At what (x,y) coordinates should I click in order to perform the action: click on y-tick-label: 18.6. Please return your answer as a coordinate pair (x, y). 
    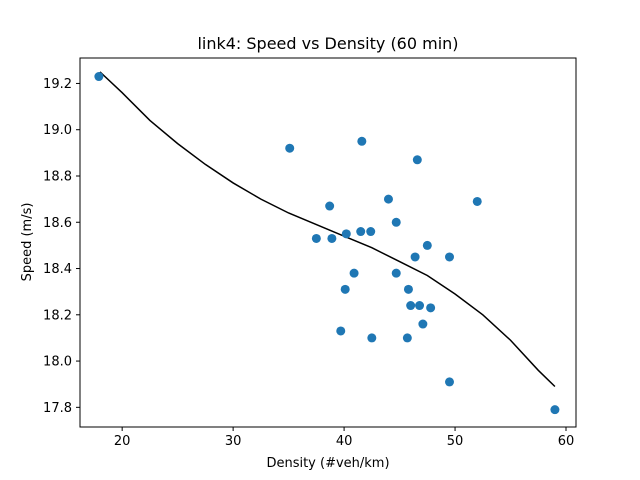
    Looking at the image, I should click on (57, 223).